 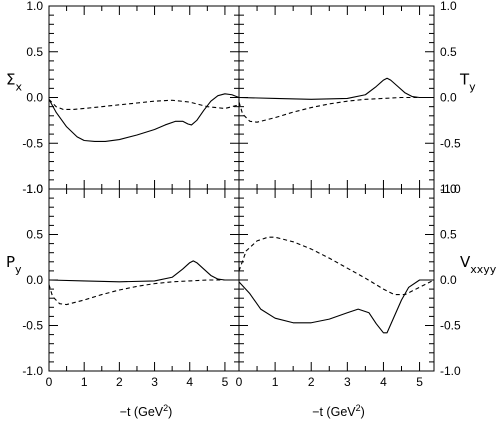 What do you see at coordinates (467, 82) in the screenshot?
I see `observable-label: Ty` at bounding box center [467, 82].